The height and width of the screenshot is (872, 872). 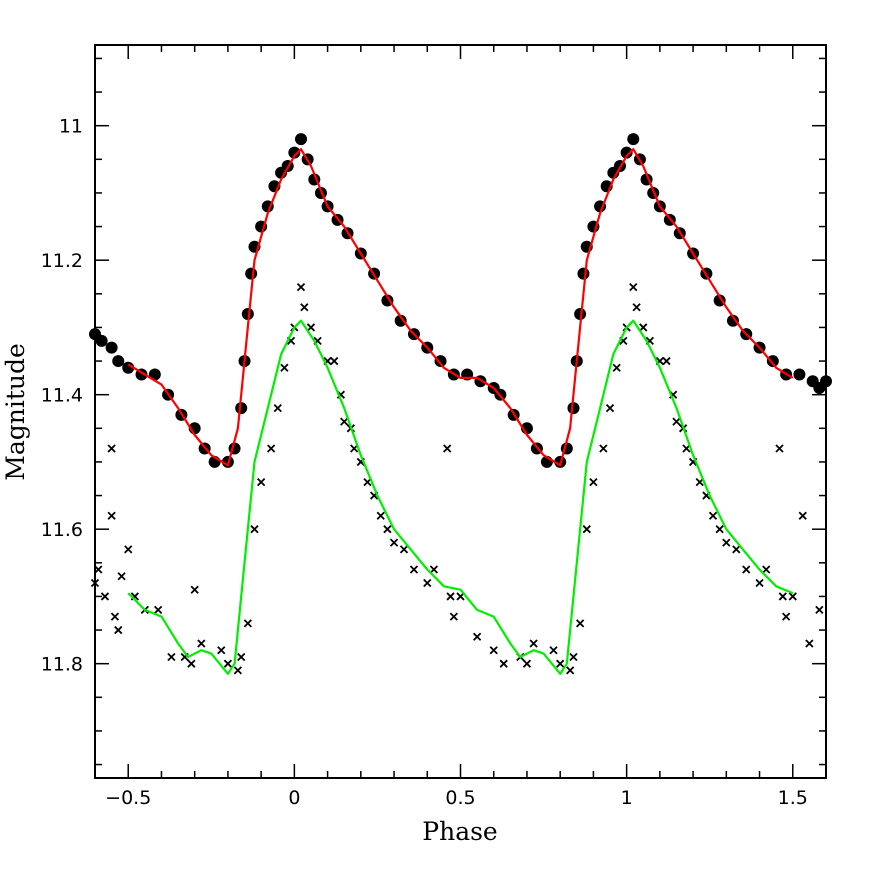 What do you see at coordinates (627, 798) in the screenshot?
I see `x-tick-label: 1` at bounding box center [627, 798].